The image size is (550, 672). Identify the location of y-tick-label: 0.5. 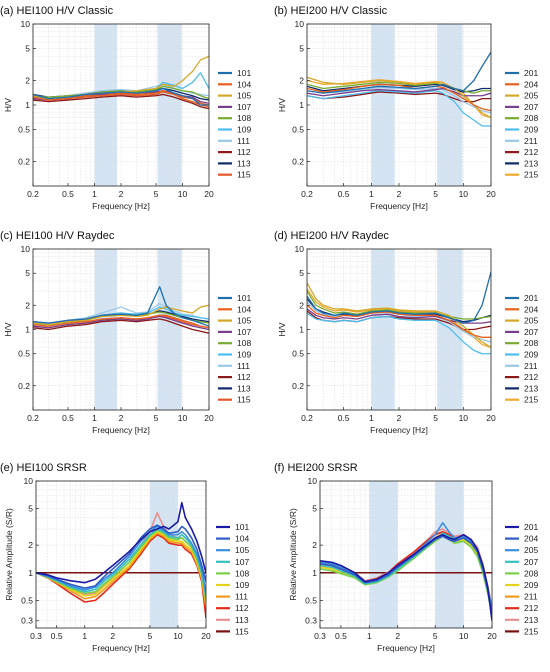
(27, 600).